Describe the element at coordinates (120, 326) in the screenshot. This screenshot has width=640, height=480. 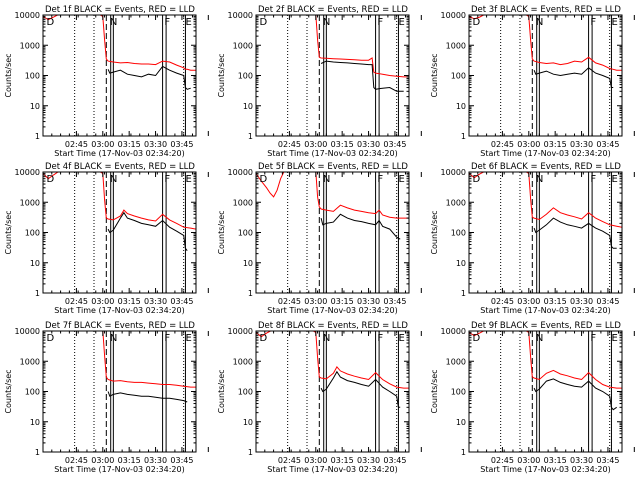
I see `chart-title: Det 7f BLACK = Events, RED = LLD` at that location.